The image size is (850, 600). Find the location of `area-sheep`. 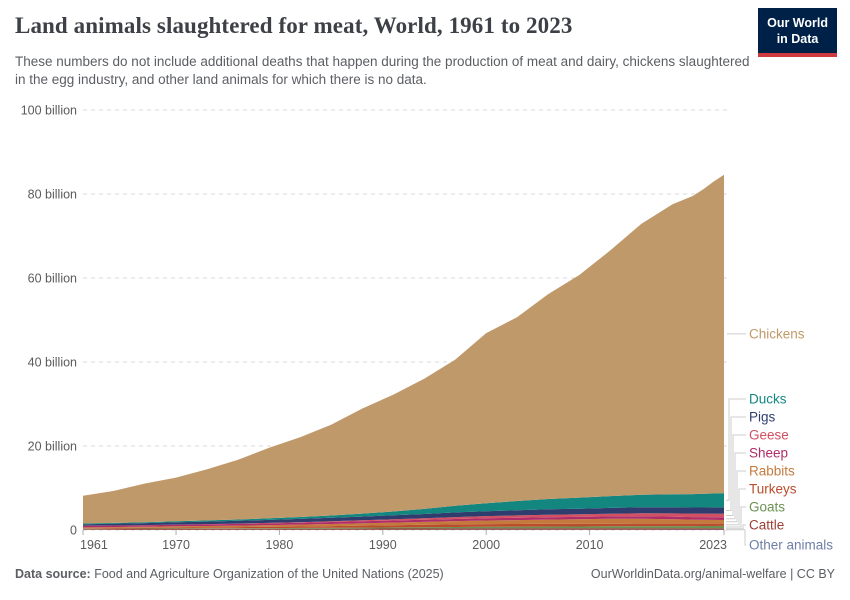

area-sheep is located at coordinates (403, 522).